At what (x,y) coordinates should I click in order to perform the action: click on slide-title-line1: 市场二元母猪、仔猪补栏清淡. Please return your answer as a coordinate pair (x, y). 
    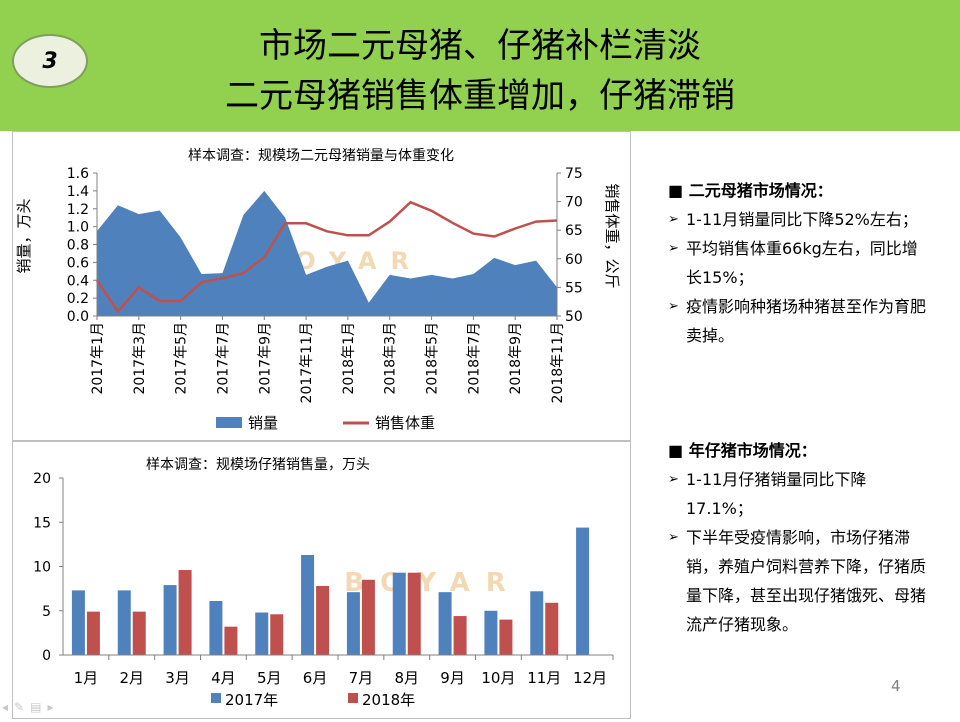
    Looking at the image, I should click on (480, 46).